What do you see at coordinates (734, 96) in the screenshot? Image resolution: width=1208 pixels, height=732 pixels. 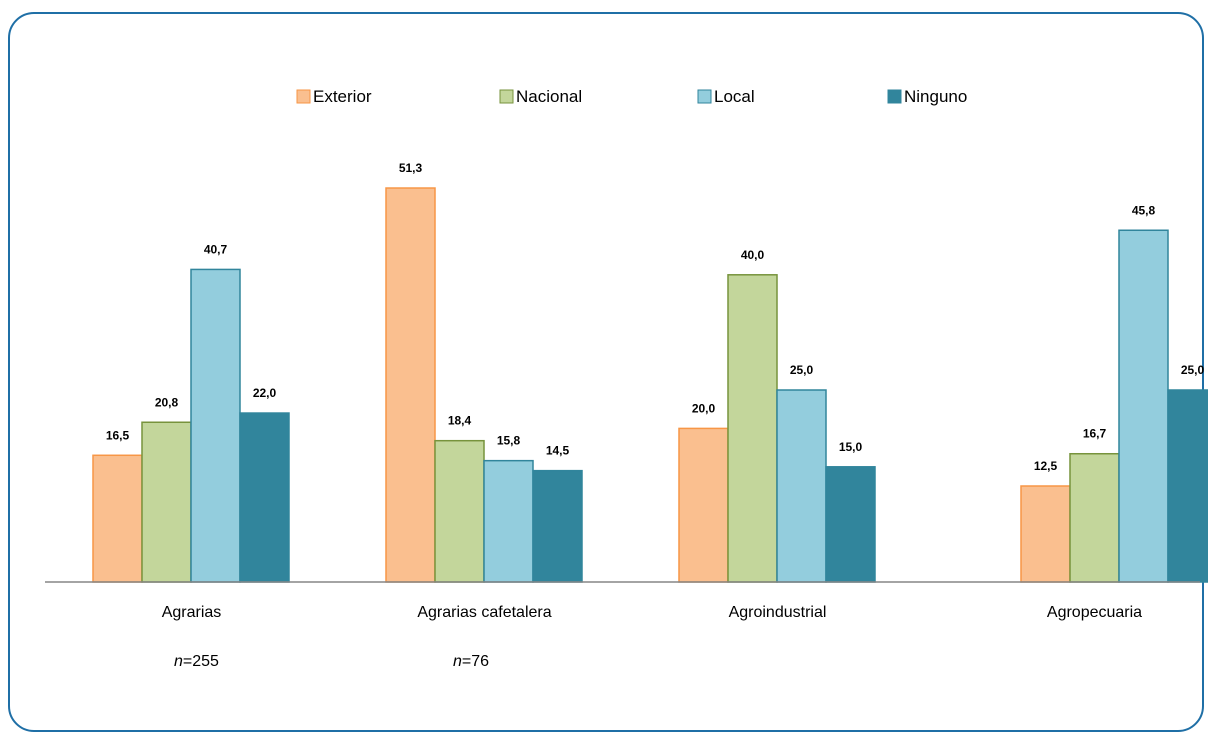 I see `legend-label: Local` at bounding box center [734, 96].